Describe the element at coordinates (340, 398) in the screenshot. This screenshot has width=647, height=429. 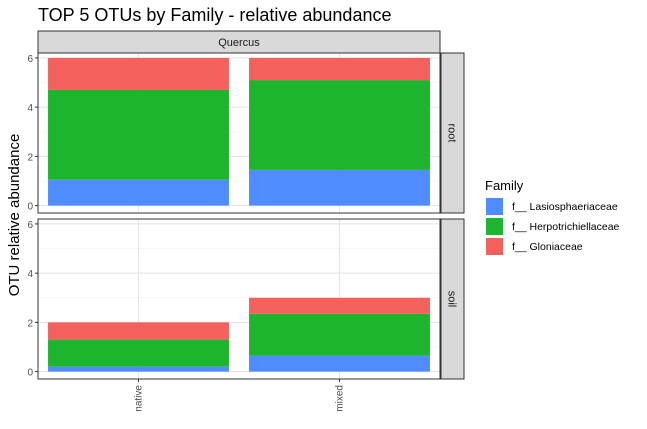
I see `x-tick-label: mixed` at that location.